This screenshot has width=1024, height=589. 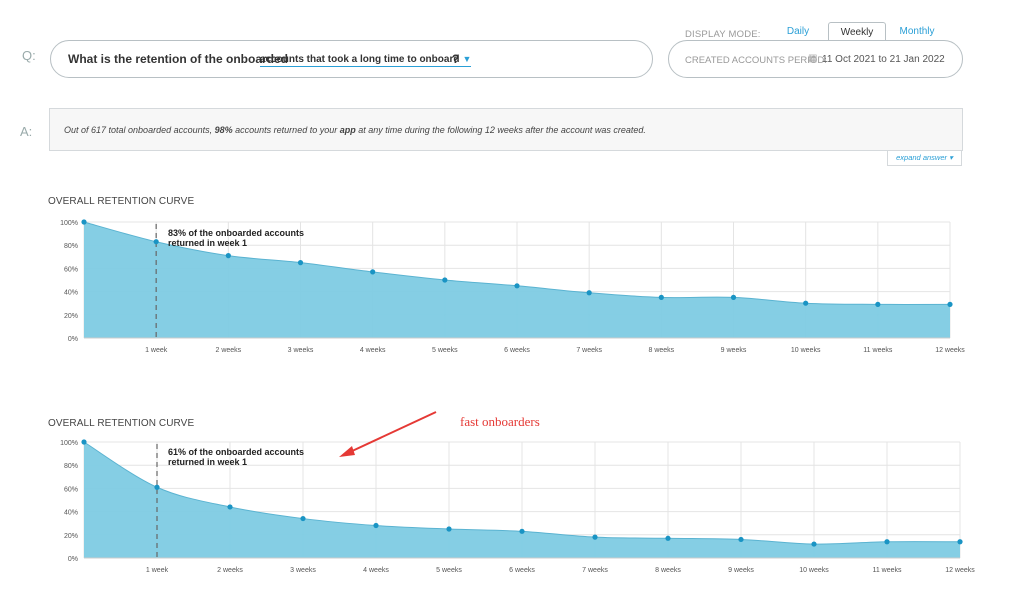 I want to click on question-label: Q:, so click(x=29, y=55).